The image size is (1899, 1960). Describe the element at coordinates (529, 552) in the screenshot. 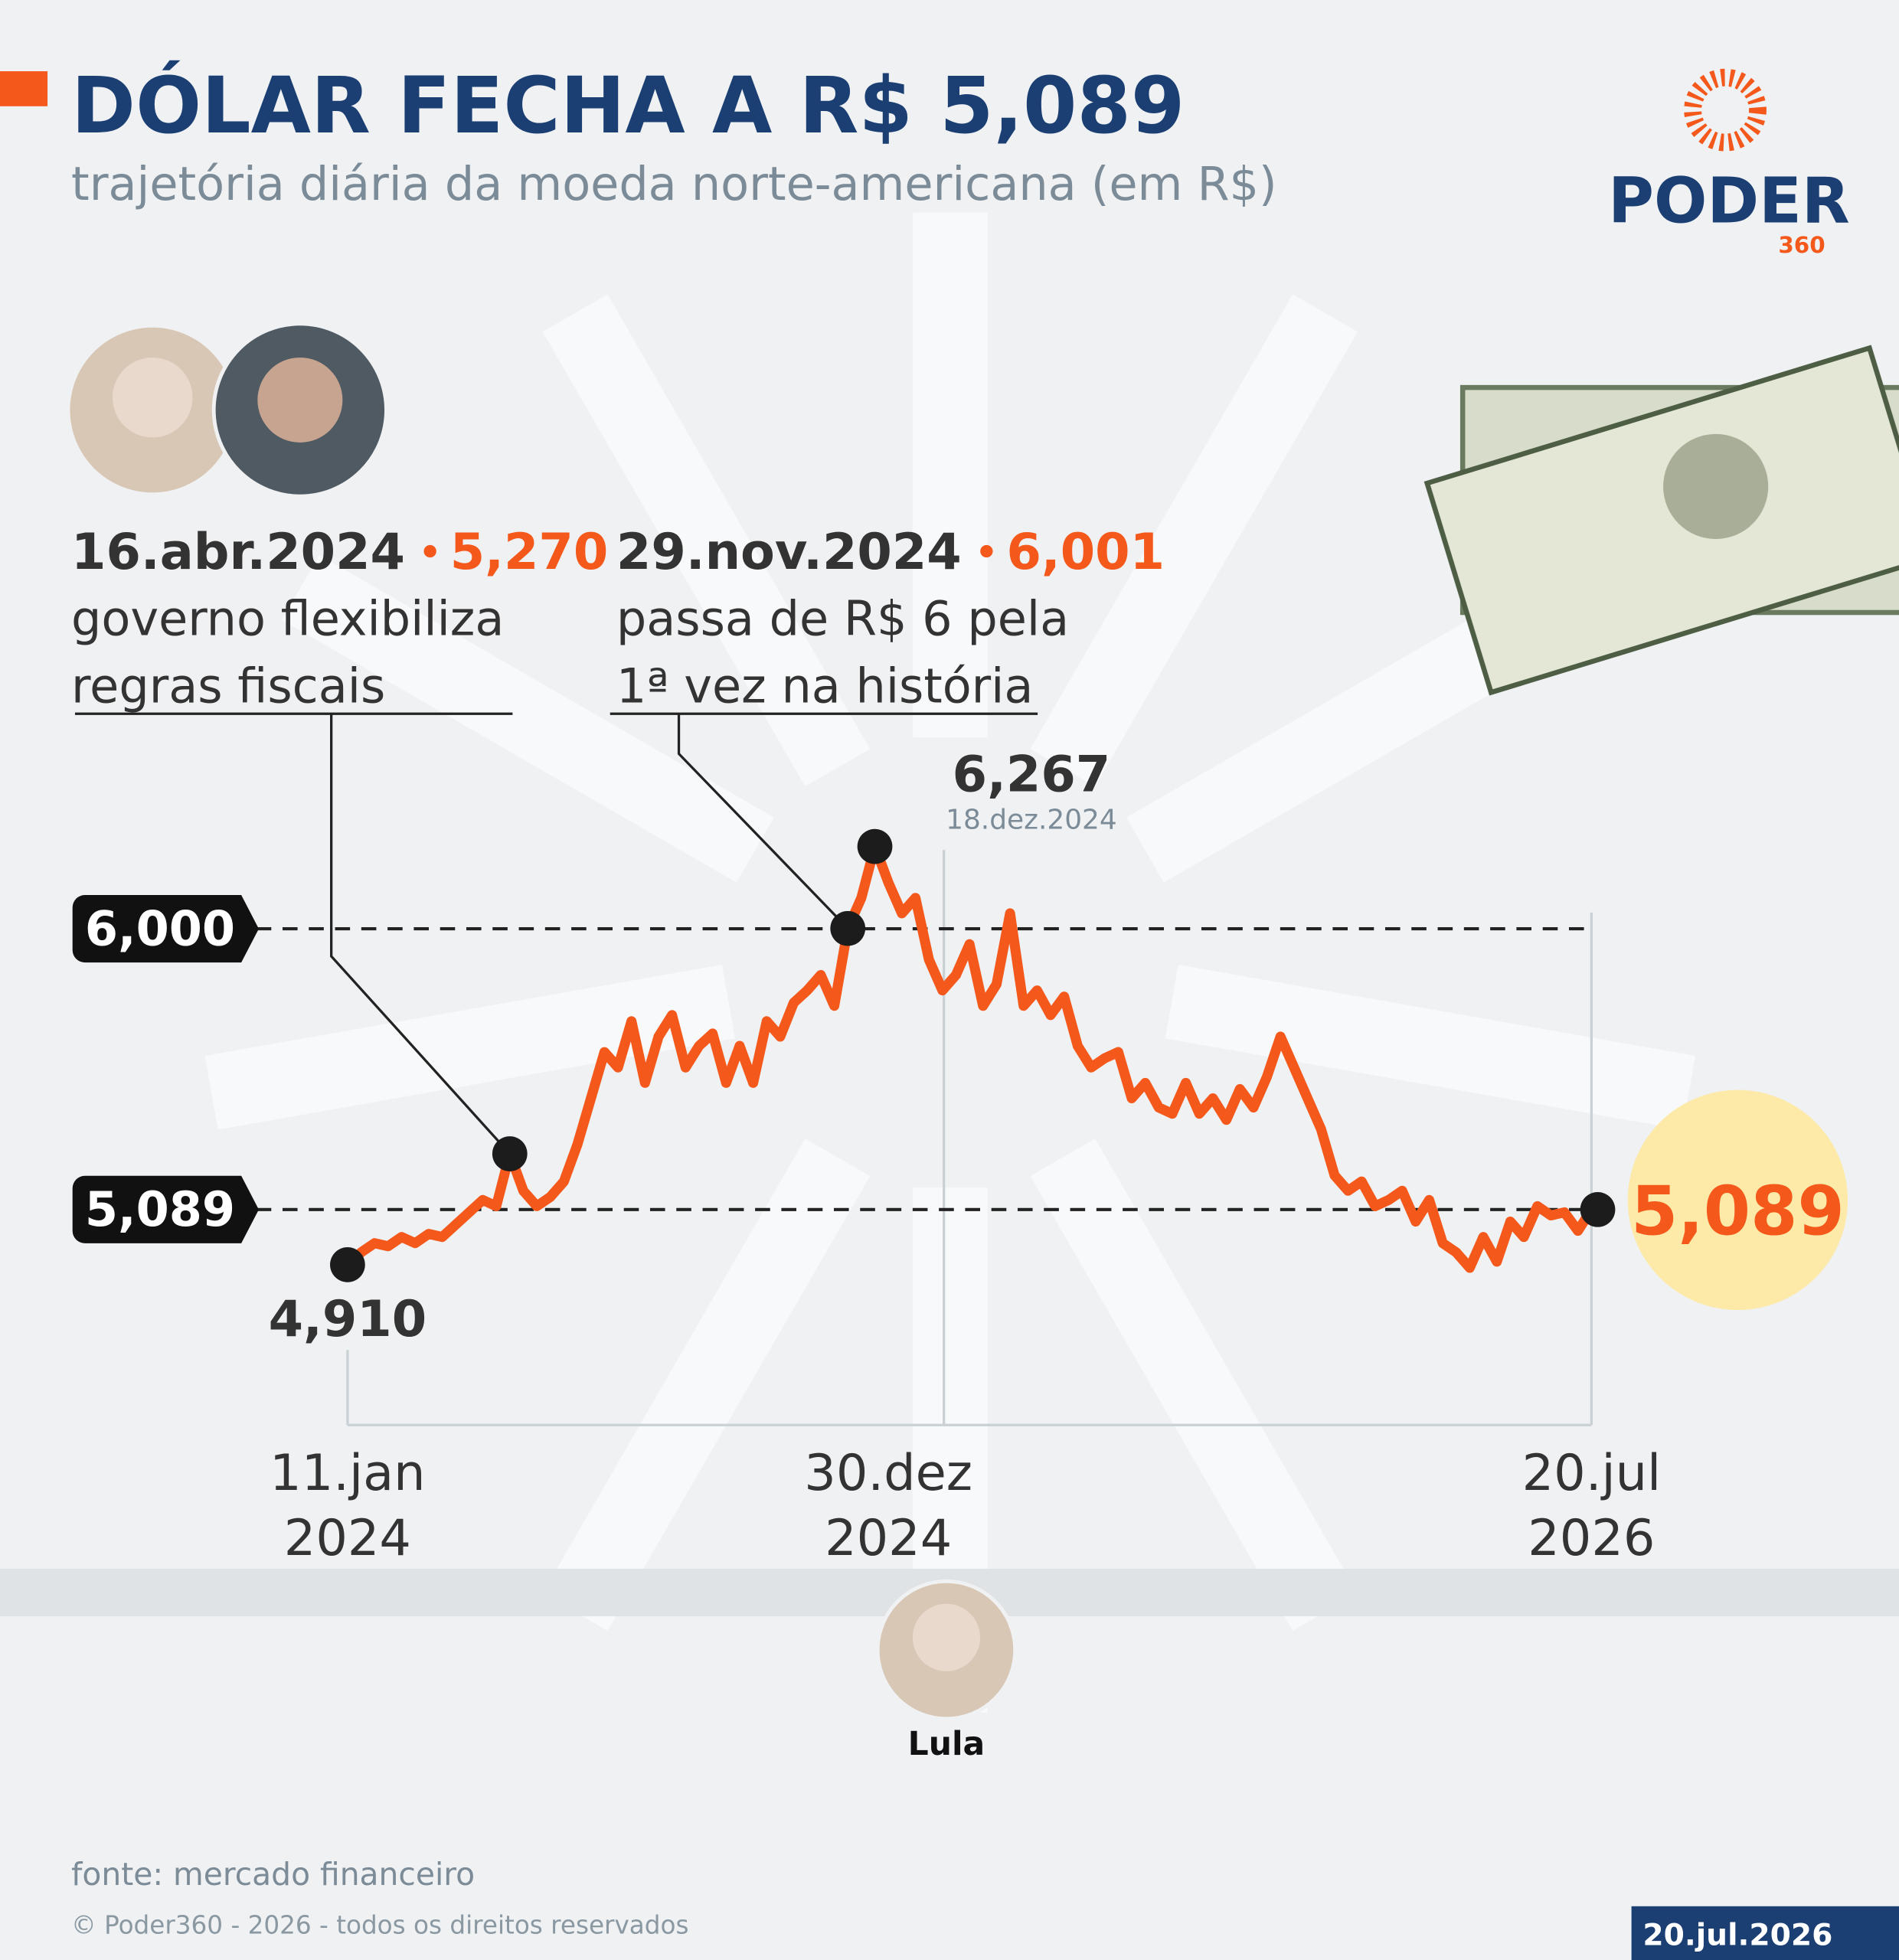

I see `value-label: 5,270` at that location.